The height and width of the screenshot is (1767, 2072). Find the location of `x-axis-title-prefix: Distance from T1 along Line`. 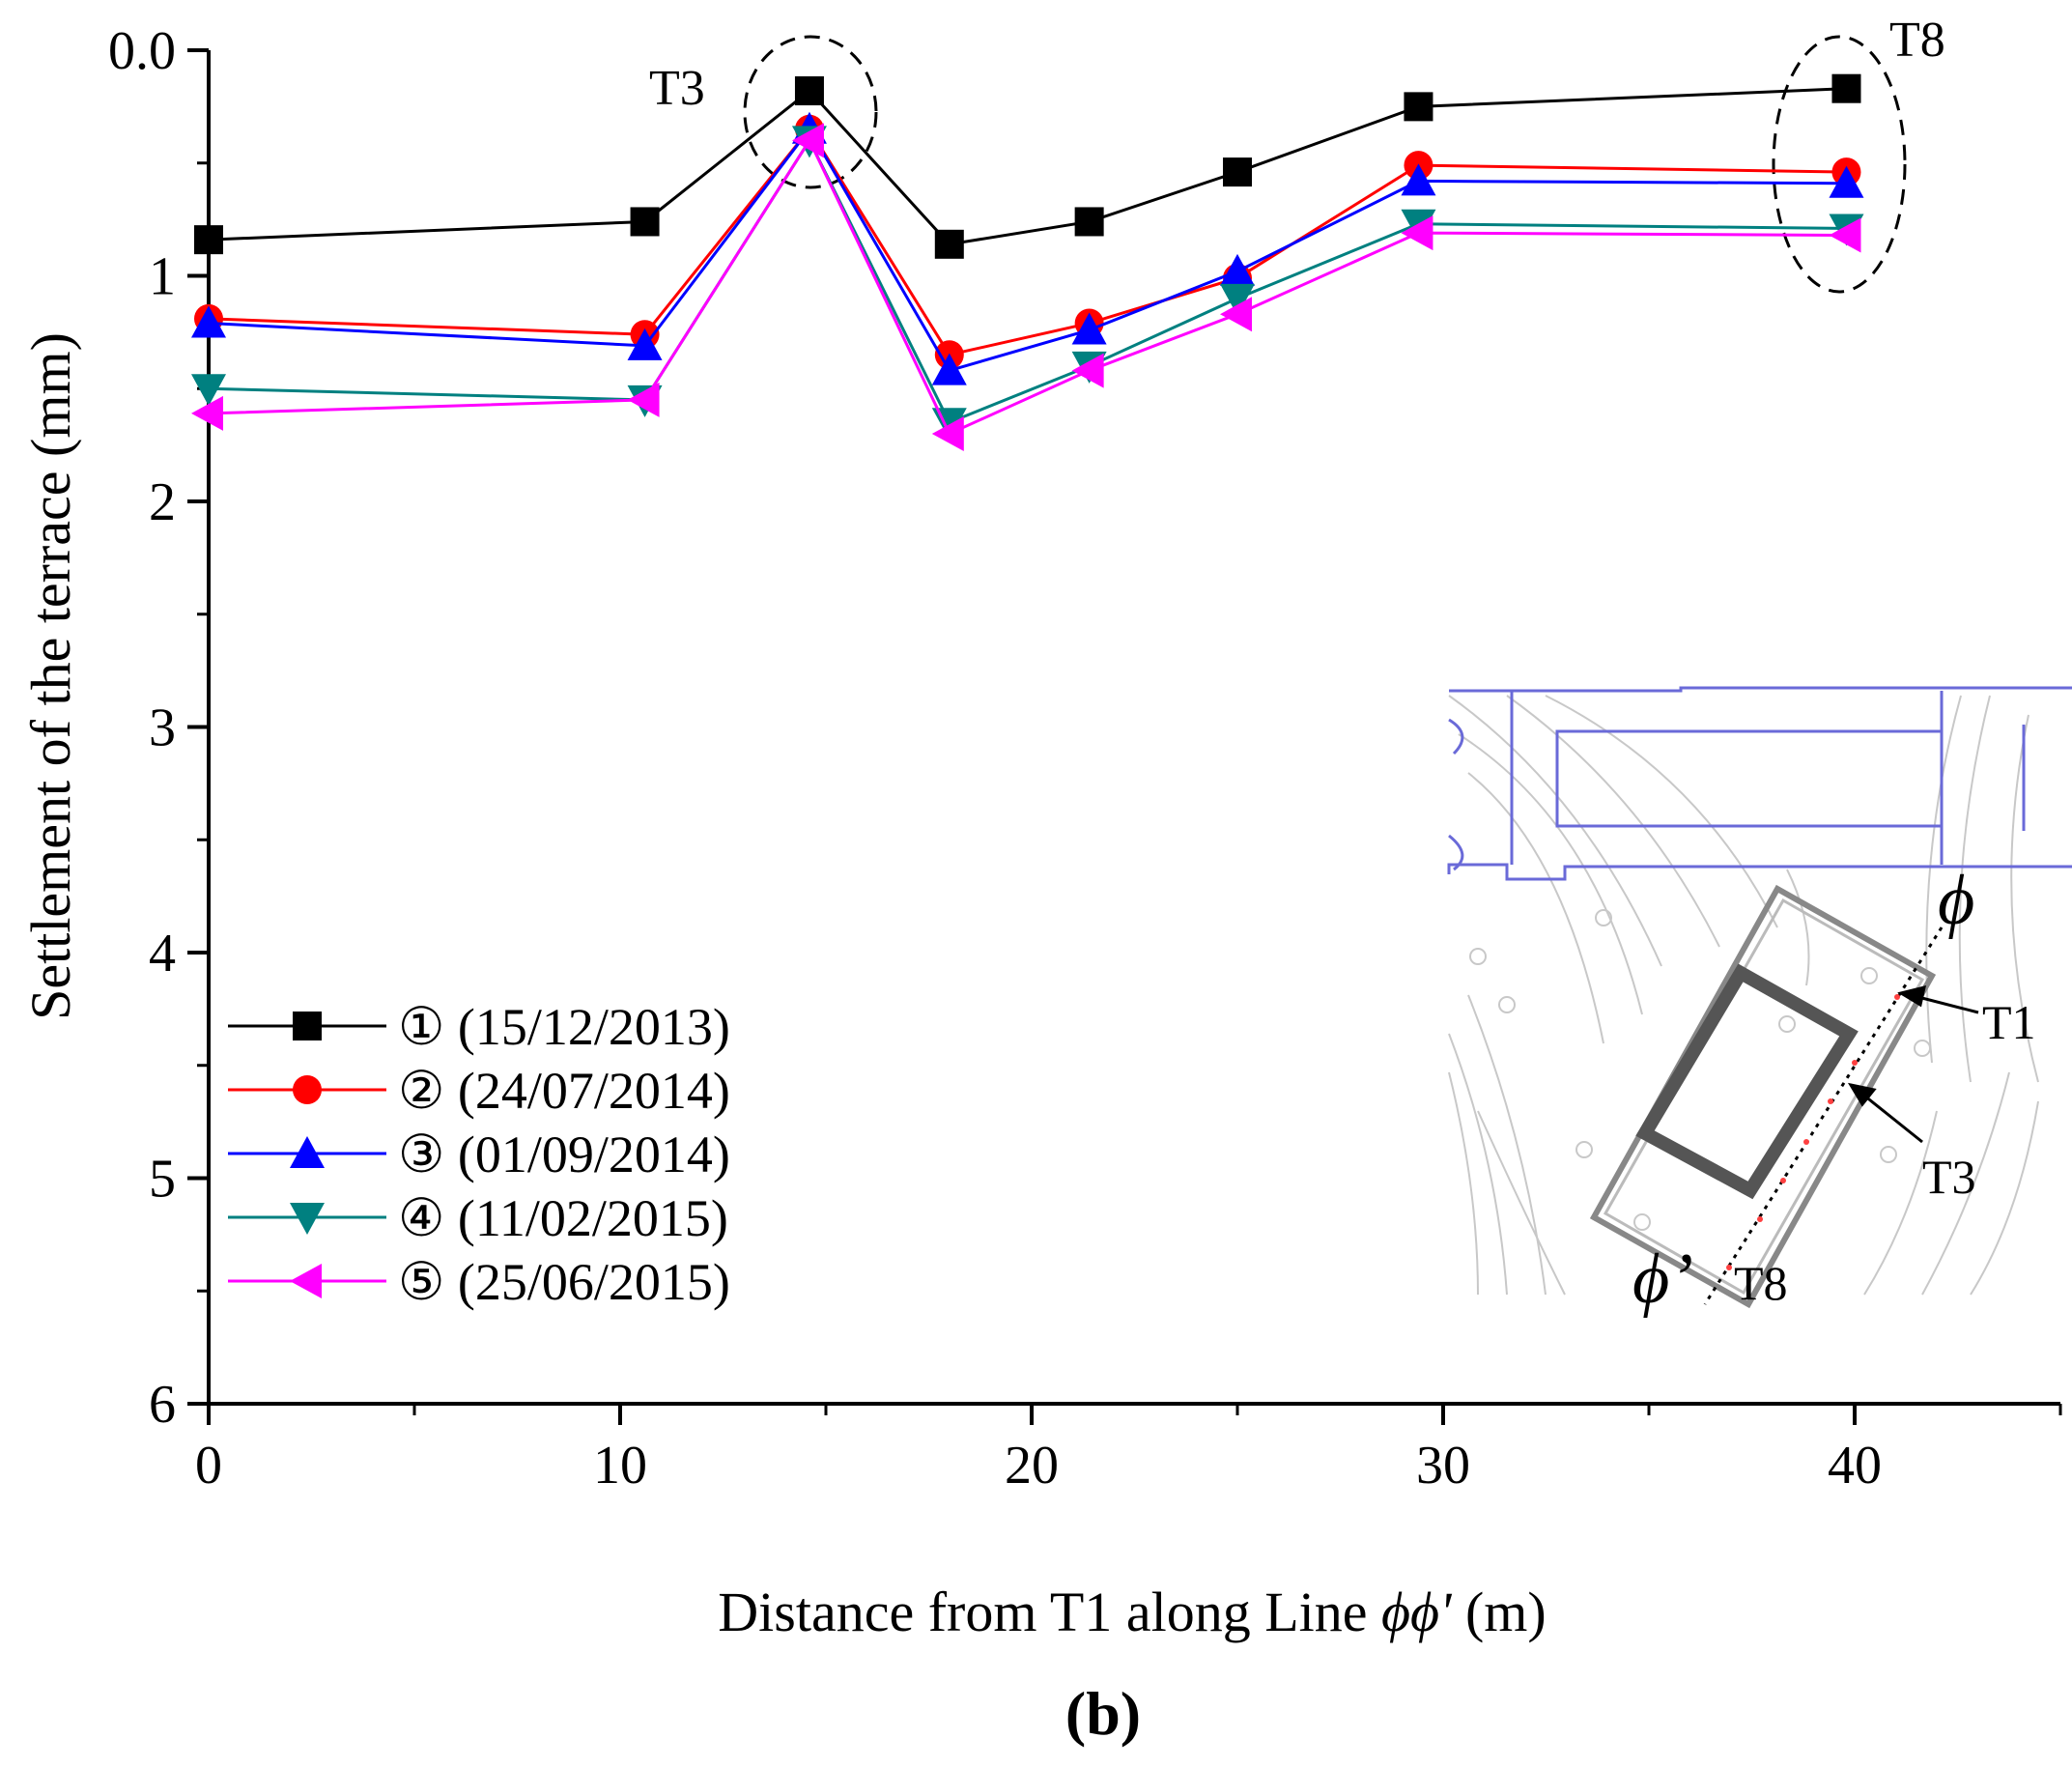

x-axis-title-prefix: Distance from T1 along Line is located at coordinates (1049, 1612).